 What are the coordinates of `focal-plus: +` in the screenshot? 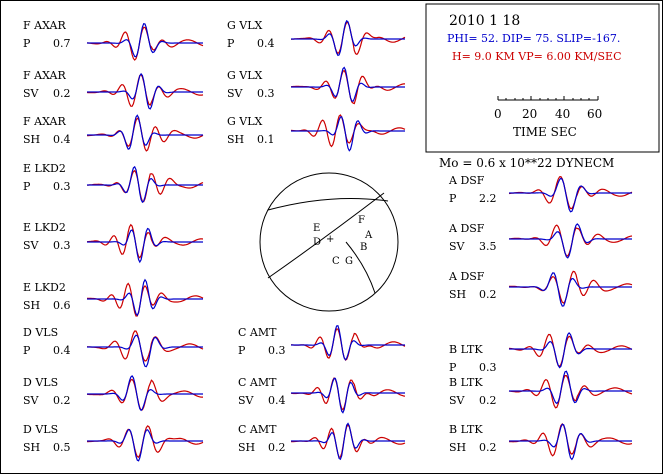 It's located at (330, 239).